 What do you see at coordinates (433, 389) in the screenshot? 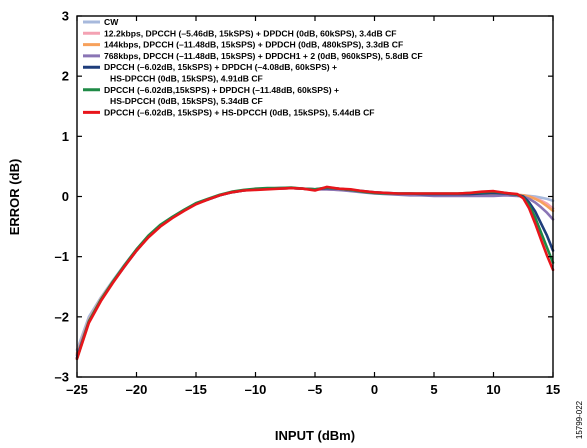
I see `x-tick-label: 5` at bounding box center [433, 389].